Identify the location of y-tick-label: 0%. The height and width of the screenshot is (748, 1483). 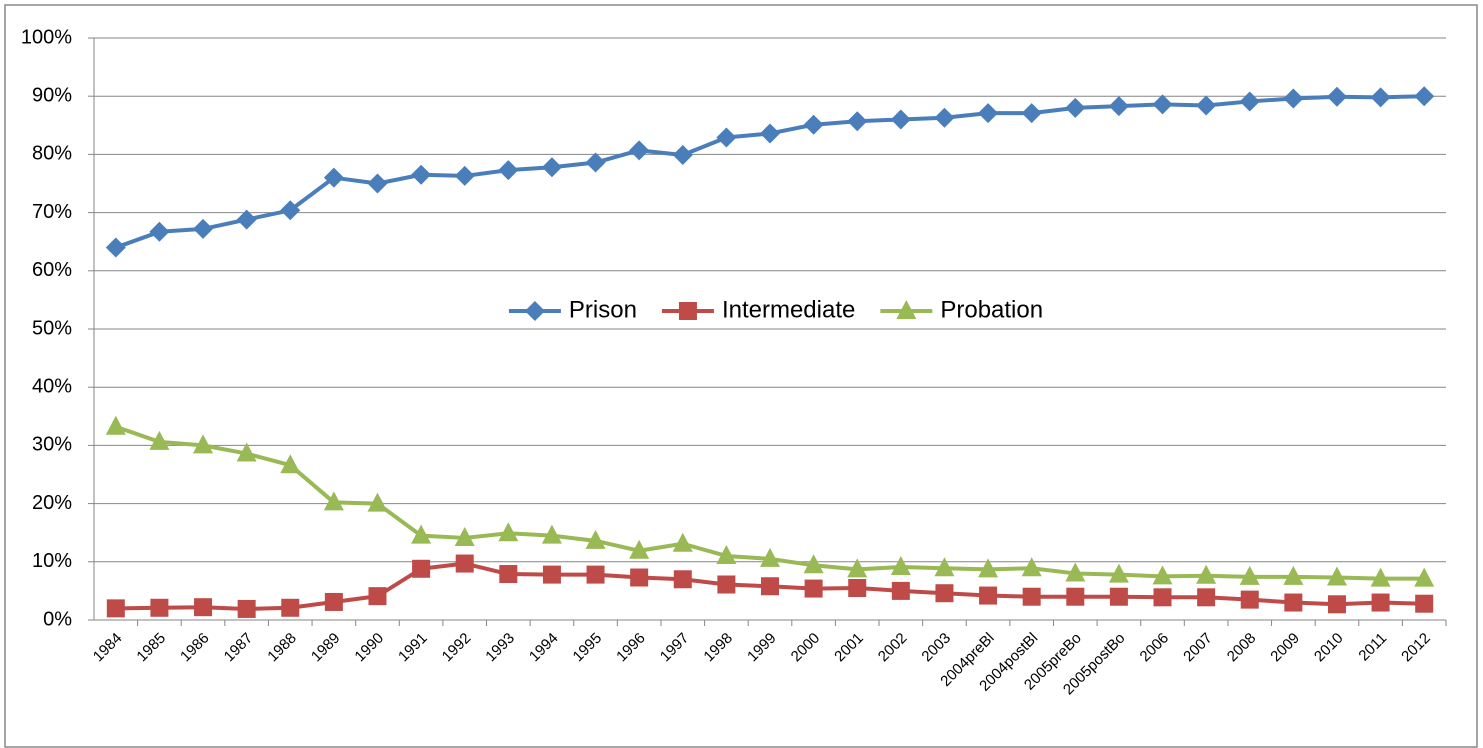
(57, 619).